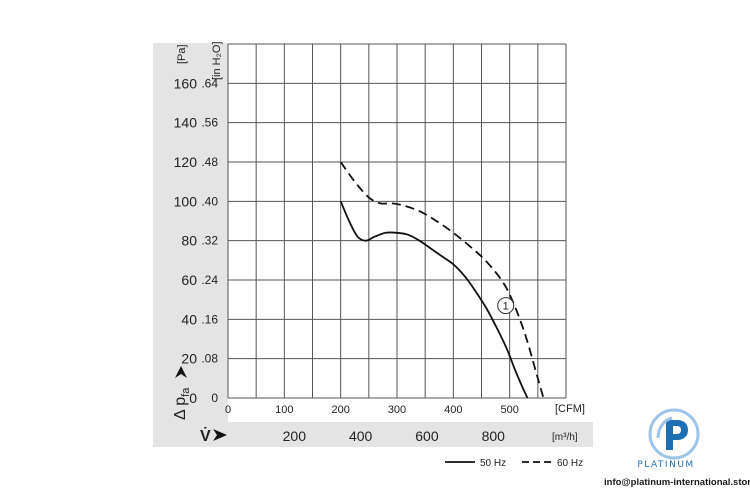 This screenshot has height=500, width=750. Describe the element at coordinates (674, 434) in the screenshot. I see `platinum-logo-icon` at that location.